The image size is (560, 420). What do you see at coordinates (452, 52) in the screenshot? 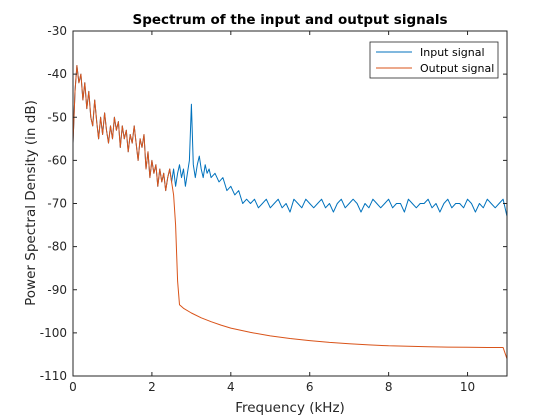
I see `legend-label-input: Input signal` at bounding box center [452, 52].